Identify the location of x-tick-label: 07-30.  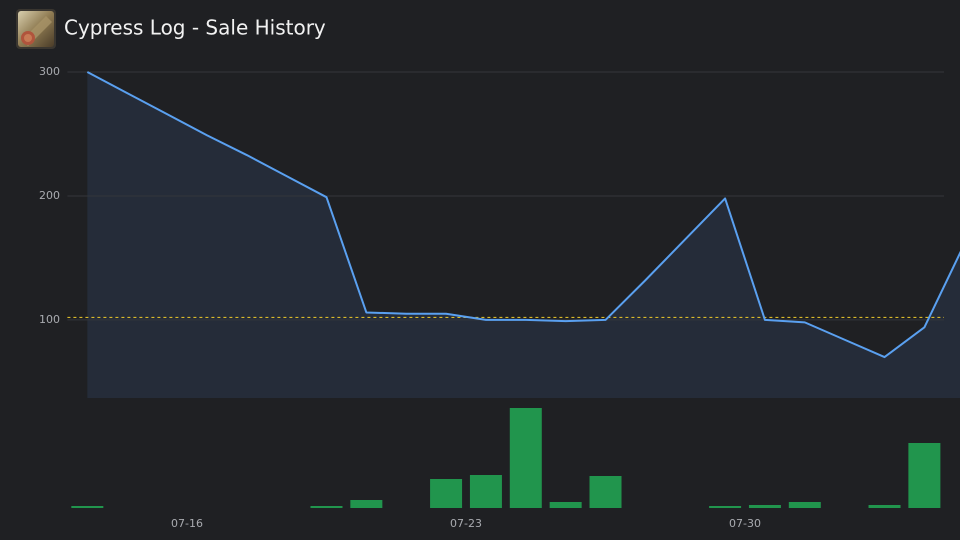
(745, 523).